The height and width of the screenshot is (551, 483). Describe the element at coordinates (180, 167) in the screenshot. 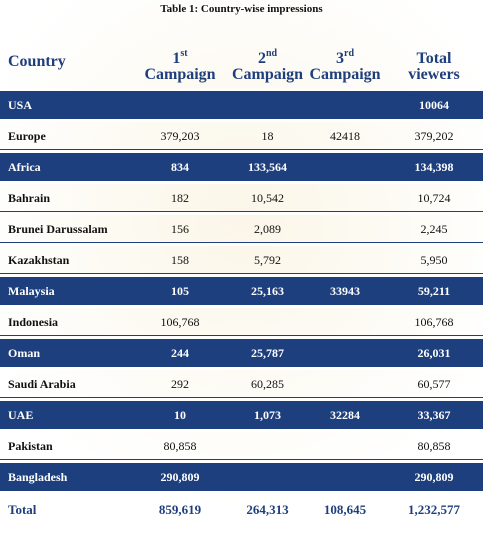

I see `table-cell: 834` at that location.